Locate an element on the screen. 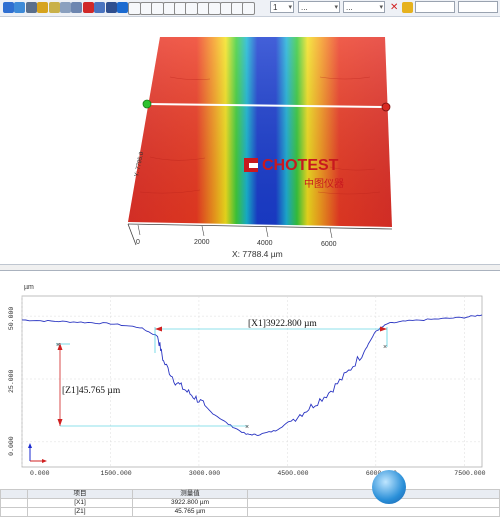  fit-icon is located at coordinates (249, 8).